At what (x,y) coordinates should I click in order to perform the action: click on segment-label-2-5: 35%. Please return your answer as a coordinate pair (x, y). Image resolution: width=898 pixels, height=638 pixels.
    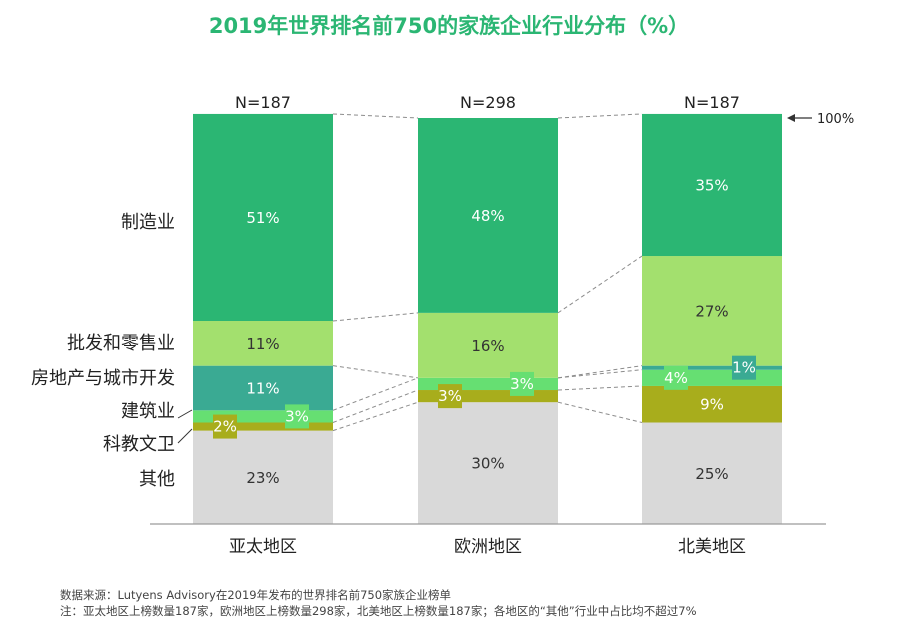
    Looking at the image, I should click on (711, 185).